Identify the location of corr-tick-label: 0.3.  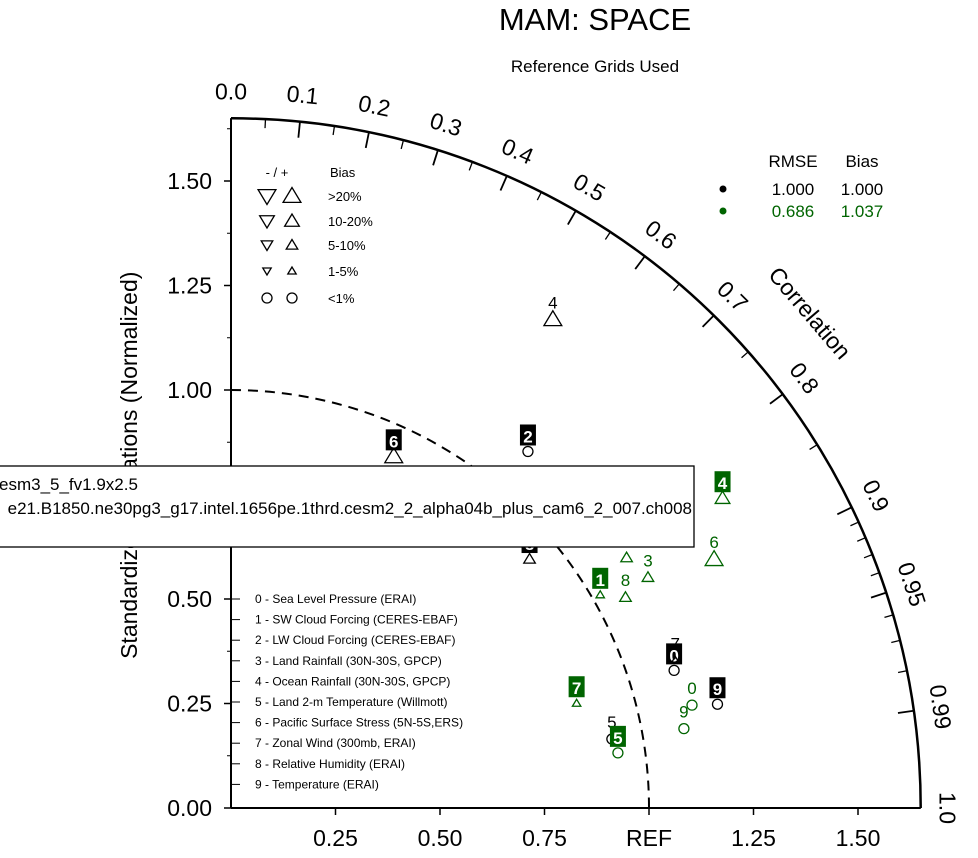
(446, 124).